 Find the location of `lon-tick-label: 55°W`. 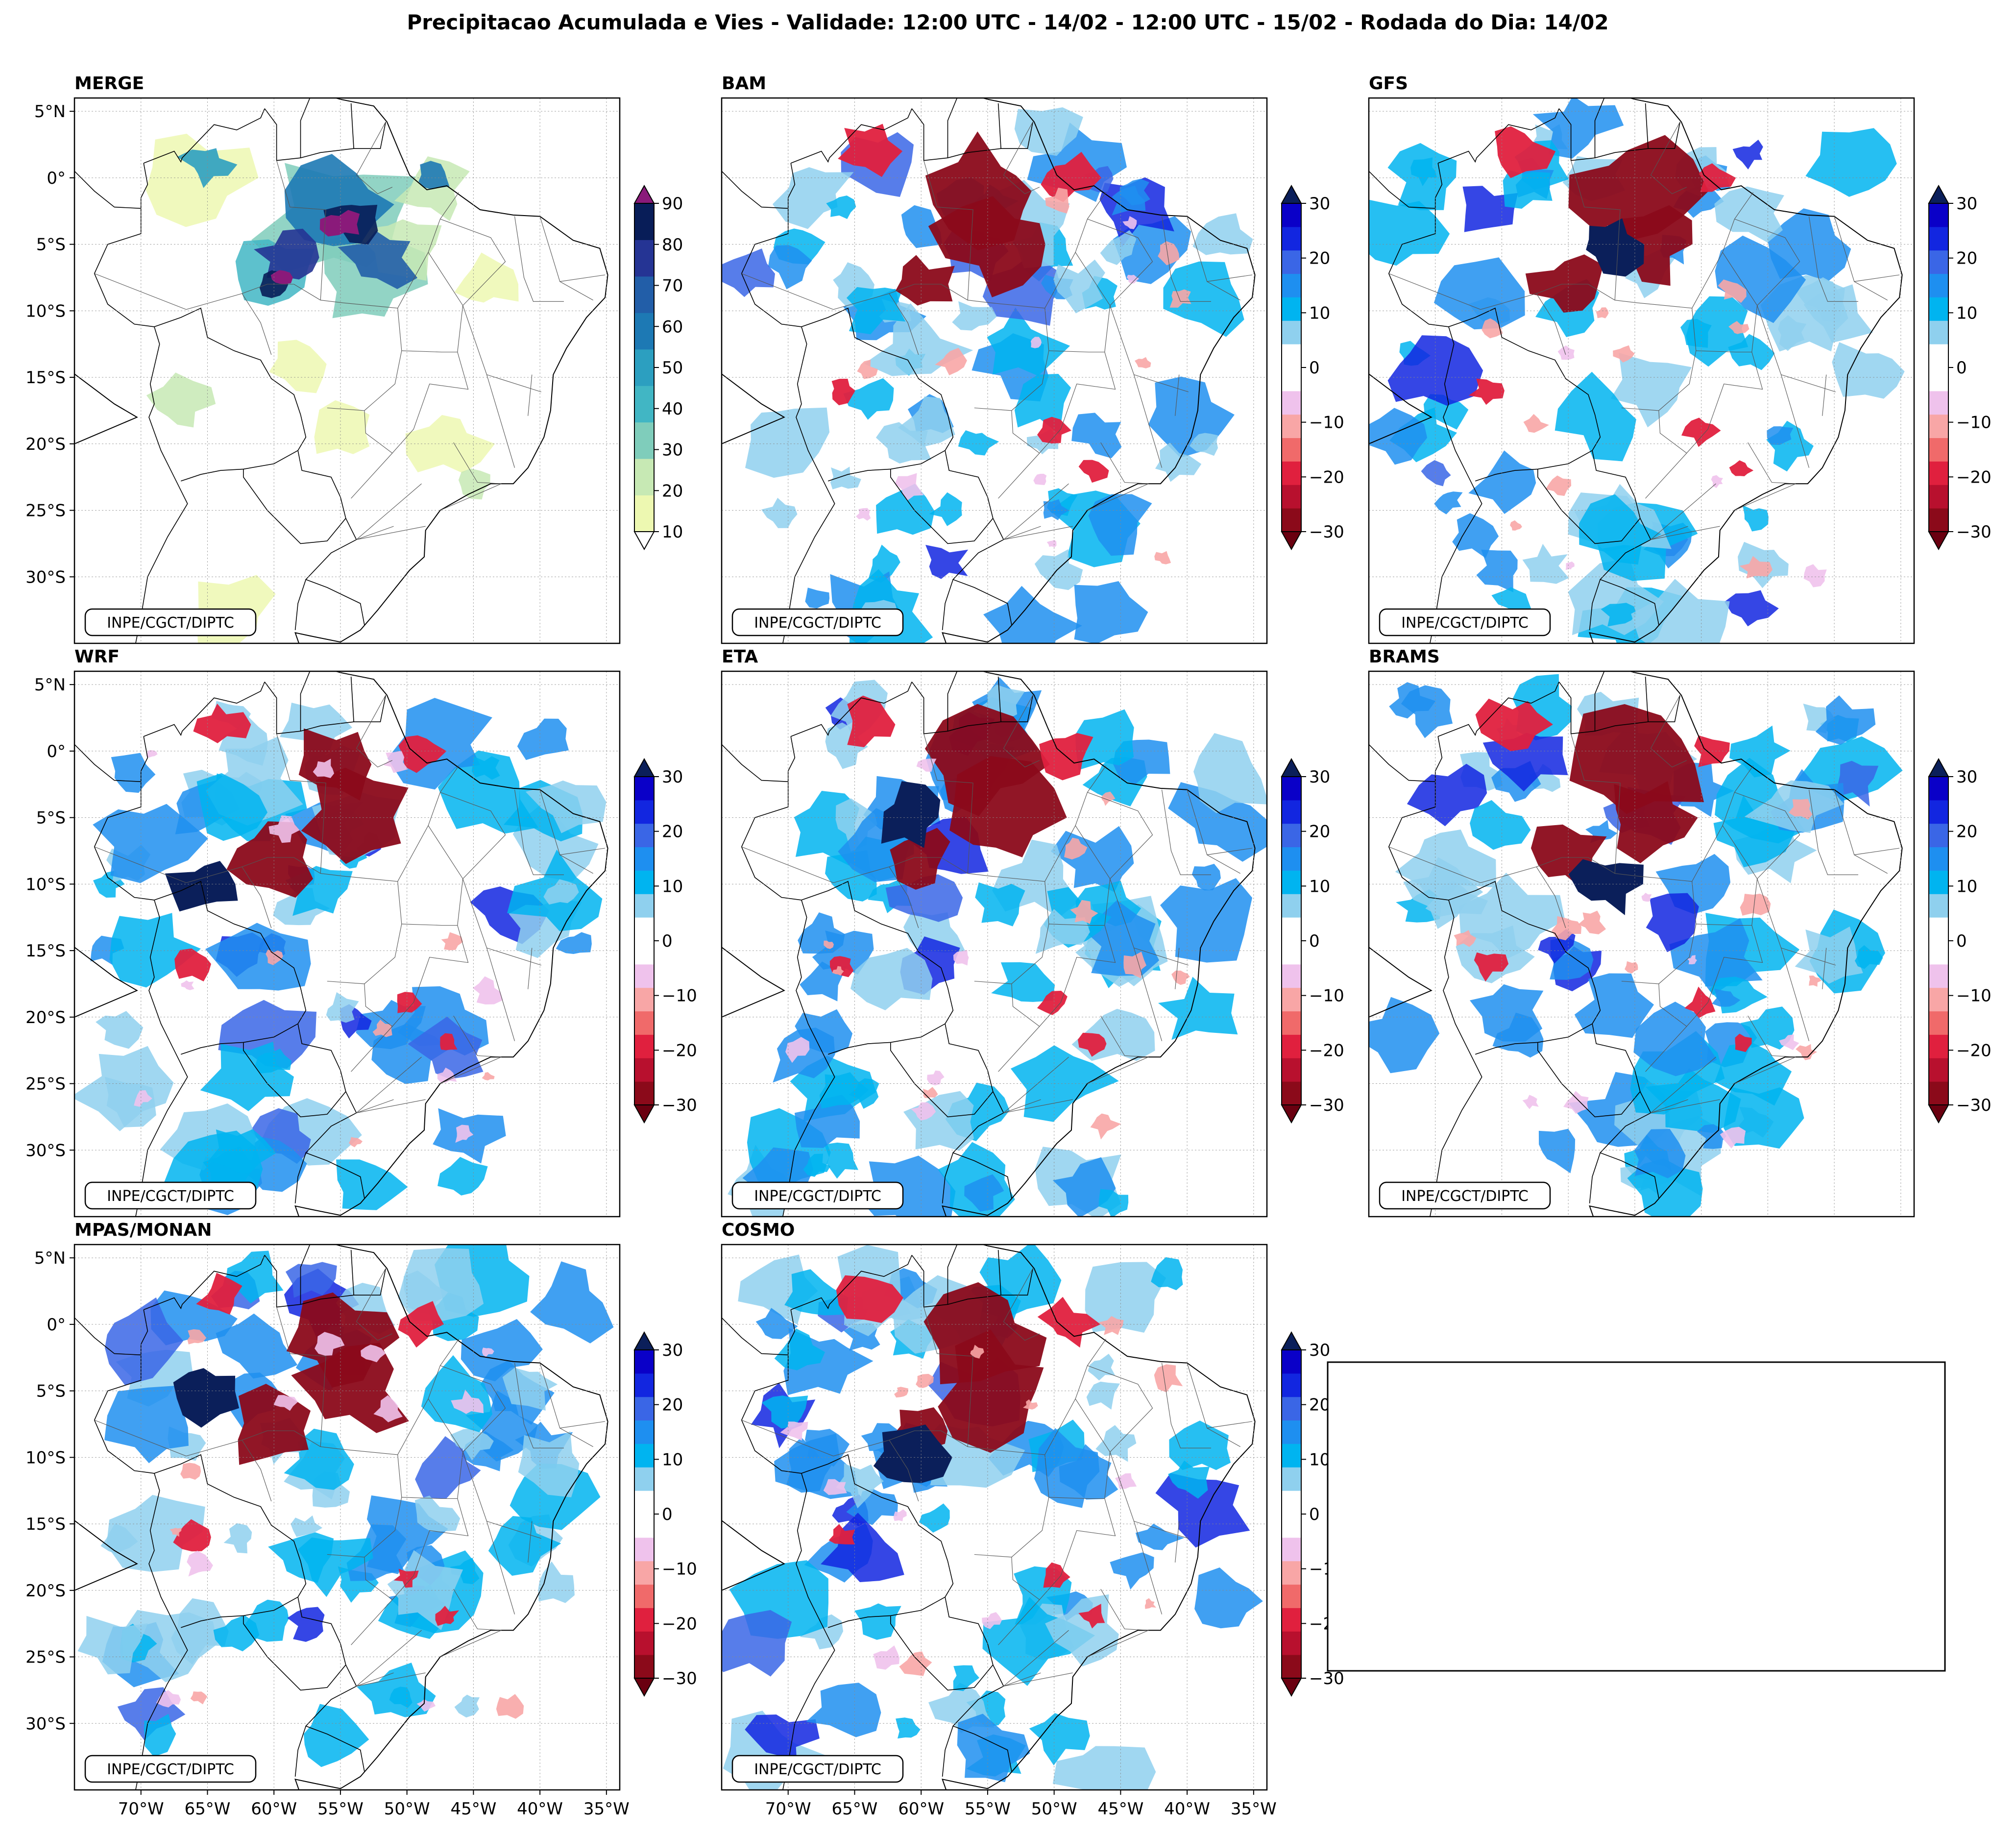

lon-tick-label: 55°W is located at coordinates (340, 1809).